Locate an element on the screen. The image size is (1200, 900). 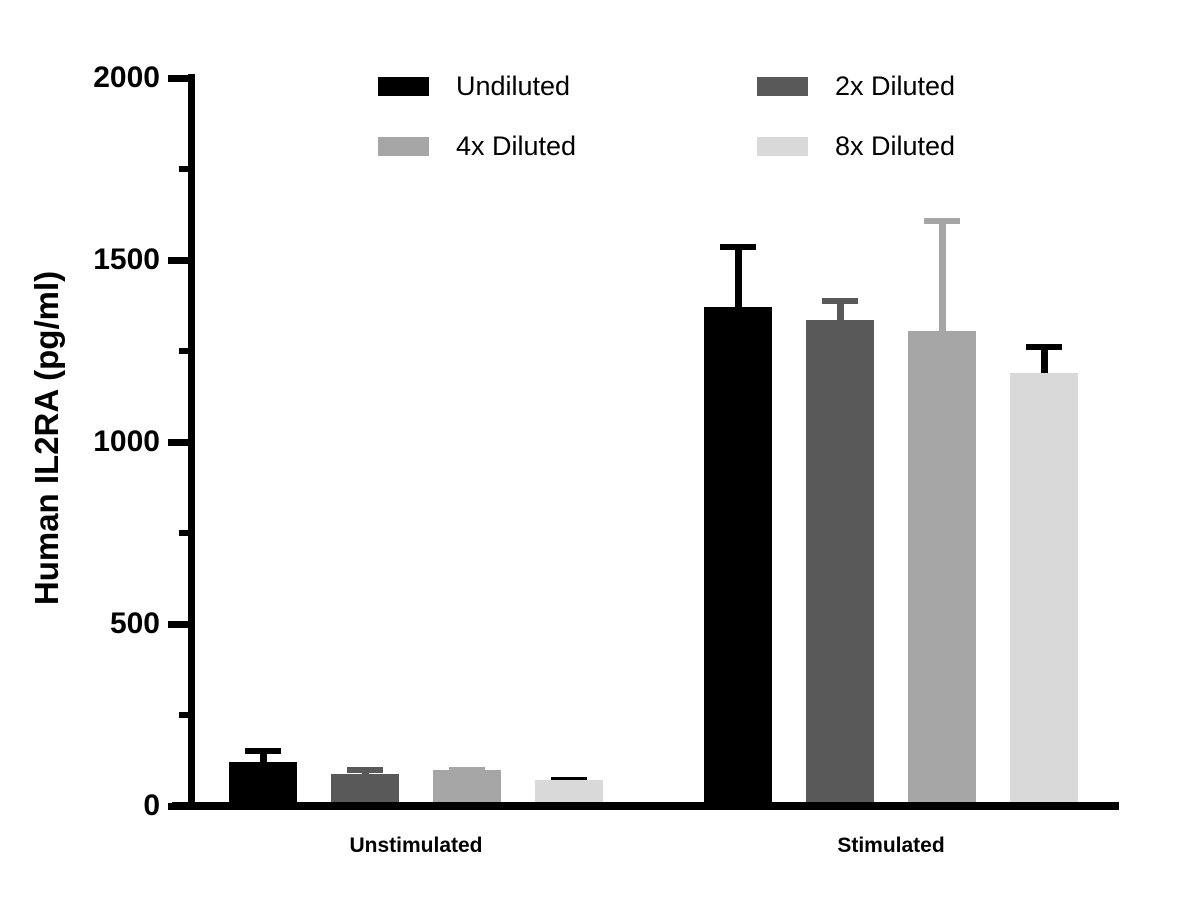
legend-swatch-8x-diluted is located at coordinates (782, 146).